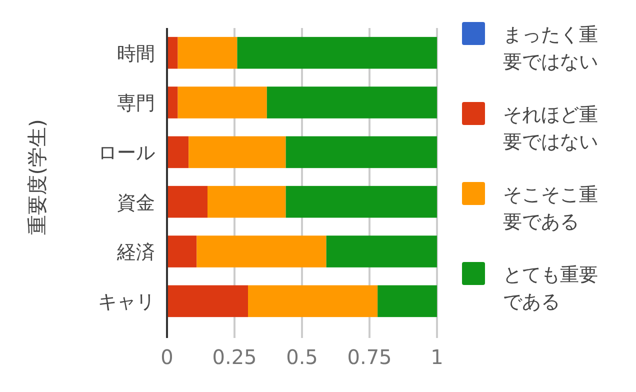 The image size is (636, 392). I want to click on y-axis-title: 重要度(学生), so click(37, 177).